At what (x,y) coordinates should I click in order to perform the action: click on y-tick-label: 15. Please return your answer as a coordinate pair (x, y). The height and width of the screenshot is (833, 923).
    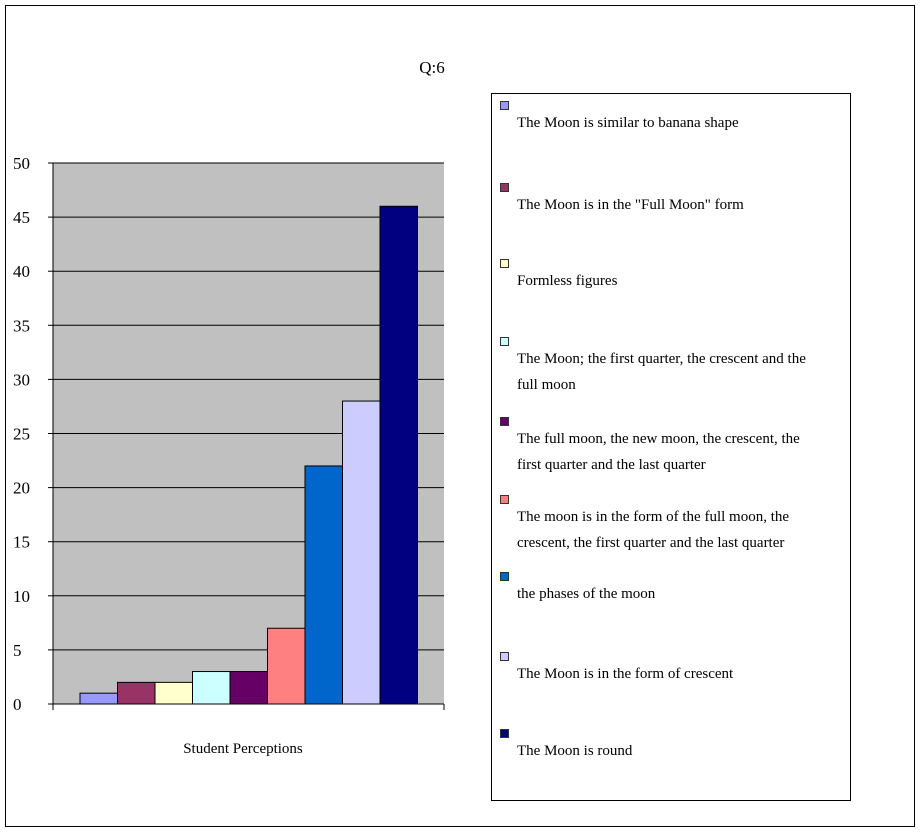
    Looking at the image, I should click on (21, 542).